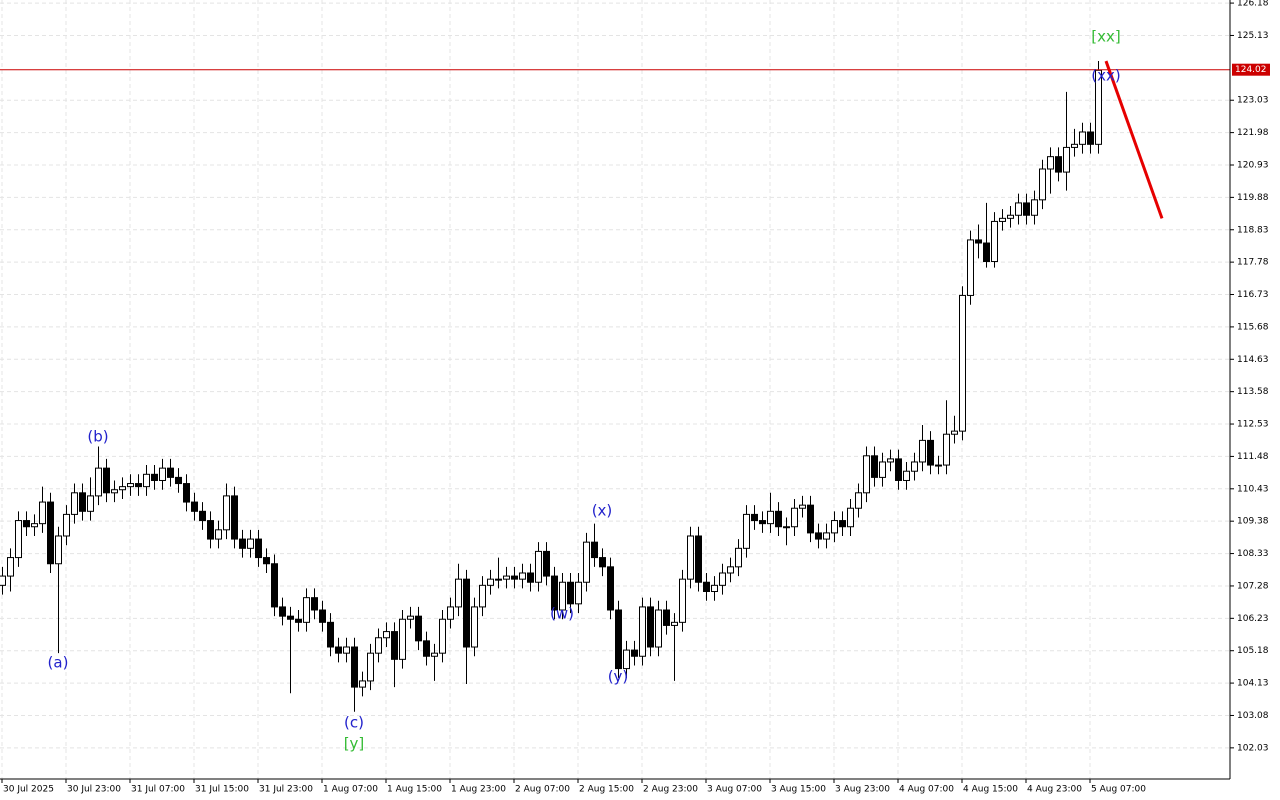 Image resolution: width=1280 pixels, height=800 pixels. Describe the element at coordinates (670, 790) in the screenshot. I see `x-tick-label: 2 Aug 23:00` at that location.